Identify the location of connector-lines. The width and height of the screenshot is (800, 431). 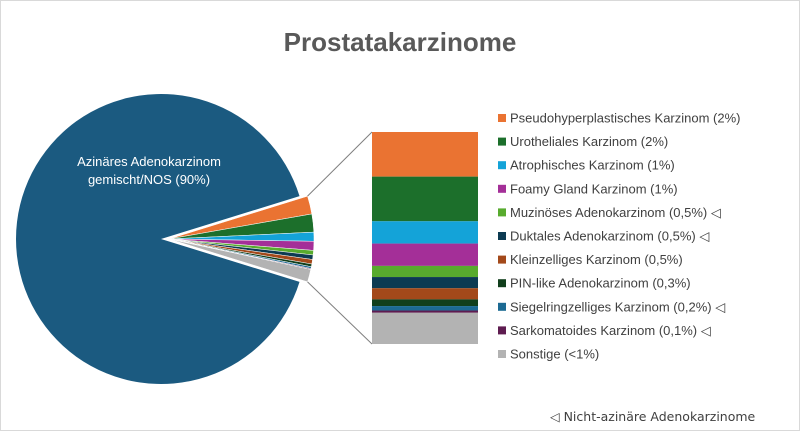
(340, 238).